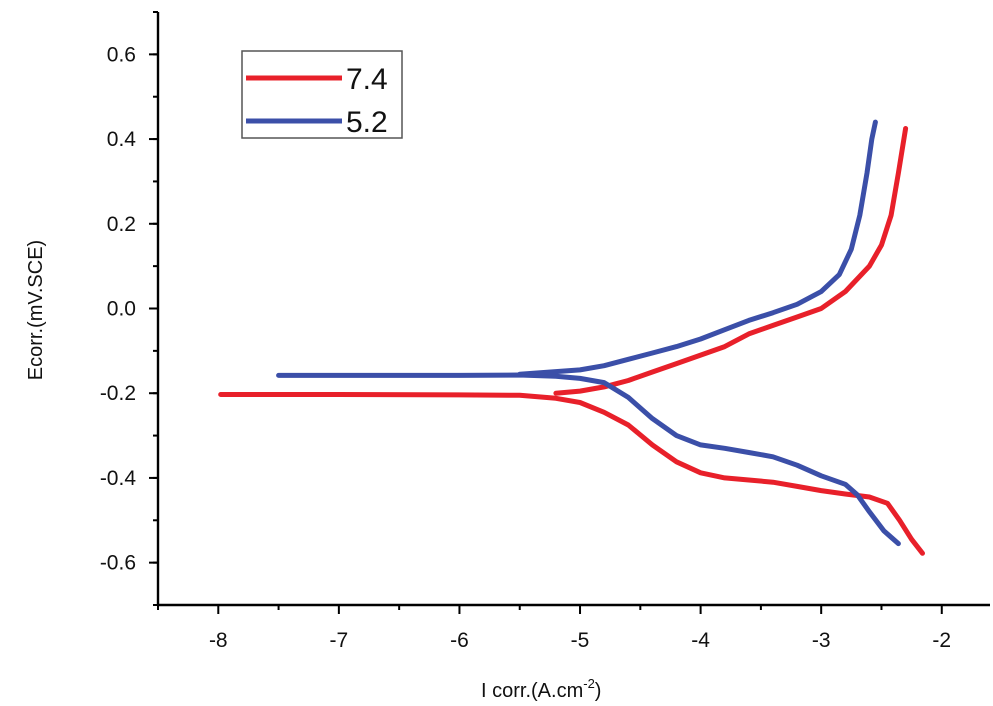 The height and width of the screenshot is (706, 993). I want to click on y-tick-label: -0.4, so click(118, 478).